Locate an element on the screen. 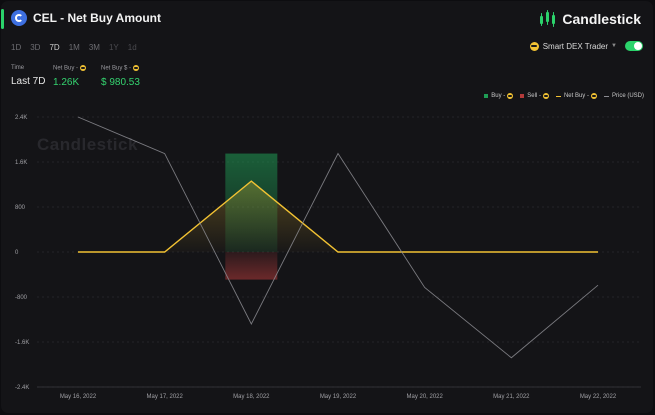 This screenshot has width=655, height=415. x-tick-label: May 20, 2022 is located at coordinates (424, 397).